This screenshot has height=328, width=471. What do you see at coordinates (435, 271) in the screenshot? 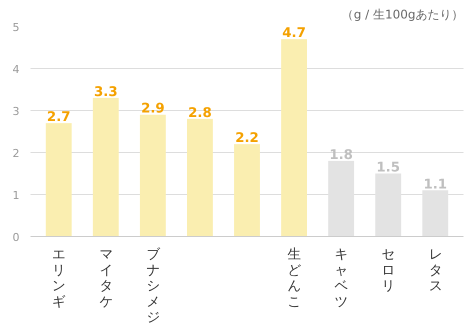
I see `x-tick-label: レタス` at bounding box center [435, 271].